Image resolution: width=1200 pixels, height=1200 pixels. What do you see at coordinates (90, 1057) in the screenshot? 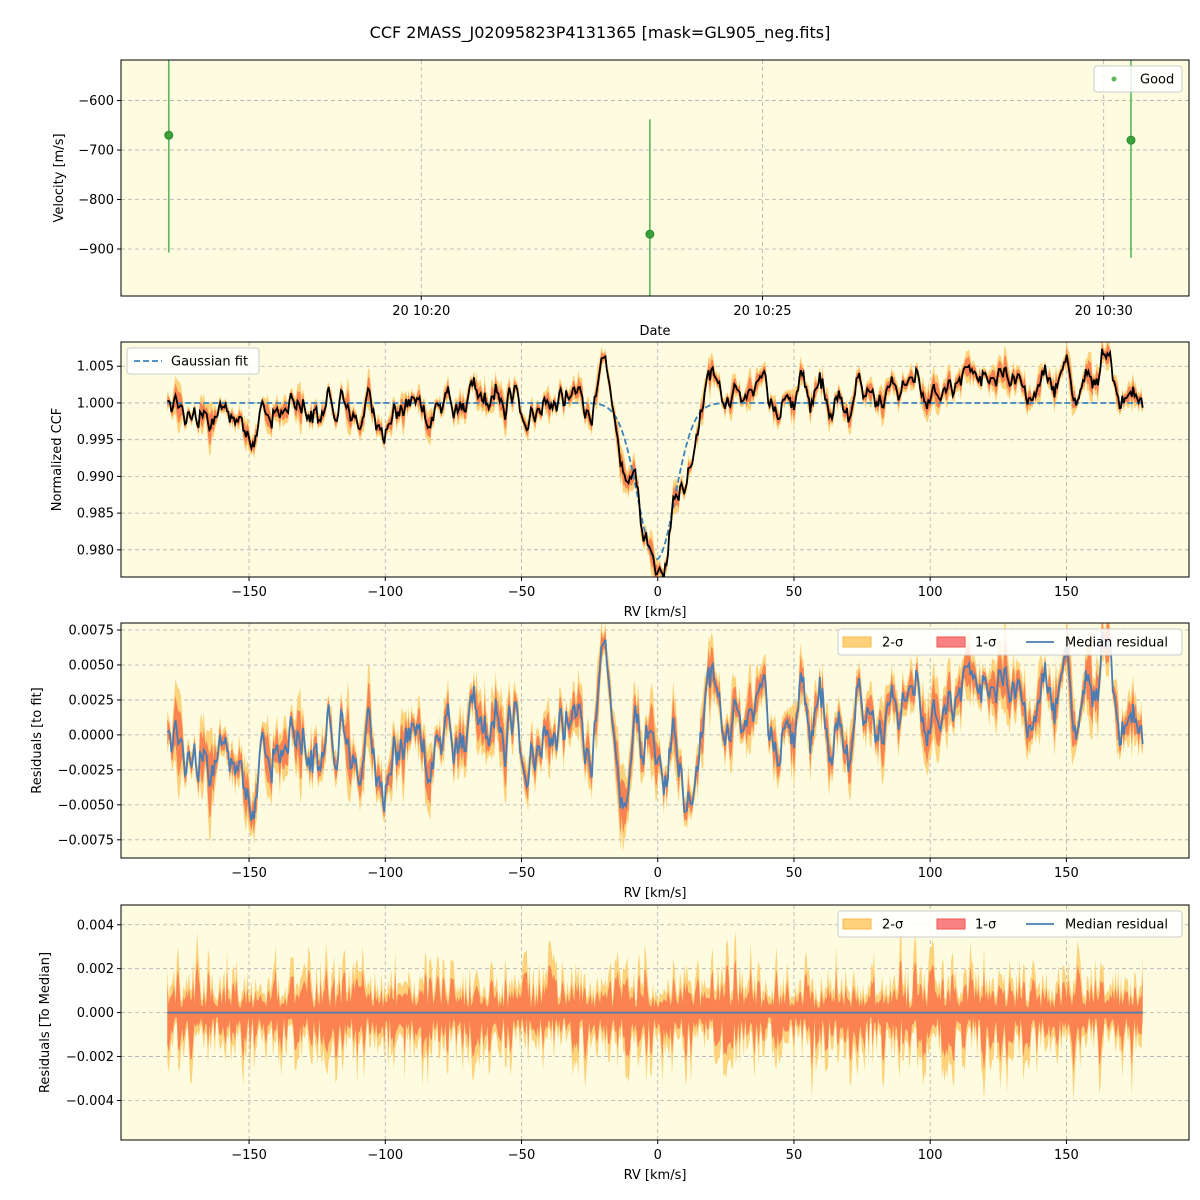
I see `y-tick-label: −0.002` at bounding box center [90, 1057].